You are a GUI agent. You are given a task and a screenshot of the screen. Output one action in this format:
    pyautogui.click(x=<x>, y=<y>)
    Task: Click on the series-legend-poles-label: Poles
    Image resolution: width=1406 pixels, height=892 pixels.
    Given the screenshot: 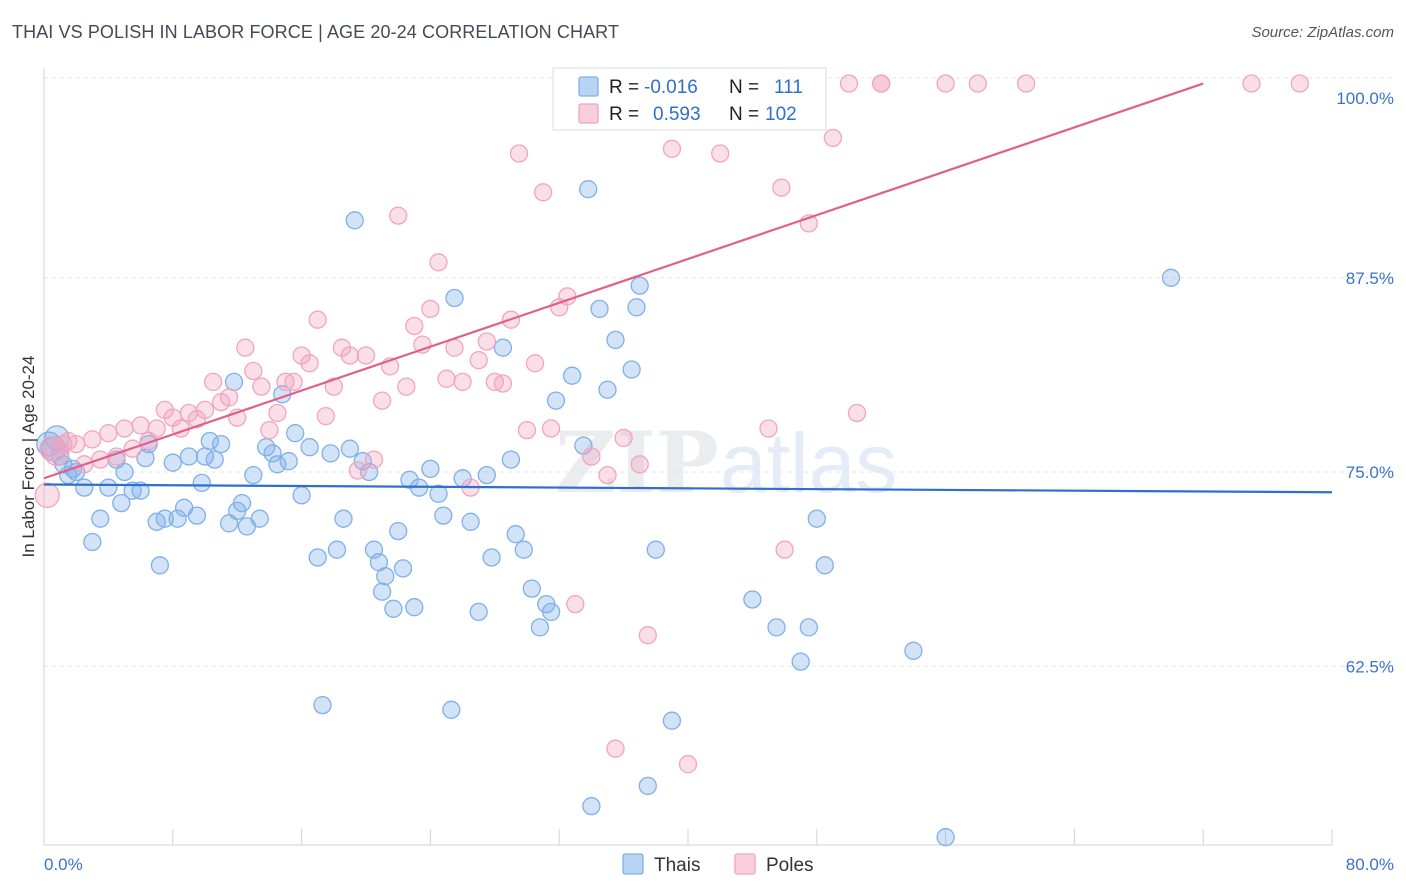 What is the action you would take?
    pyautogui.click(x=790, y=865)
    